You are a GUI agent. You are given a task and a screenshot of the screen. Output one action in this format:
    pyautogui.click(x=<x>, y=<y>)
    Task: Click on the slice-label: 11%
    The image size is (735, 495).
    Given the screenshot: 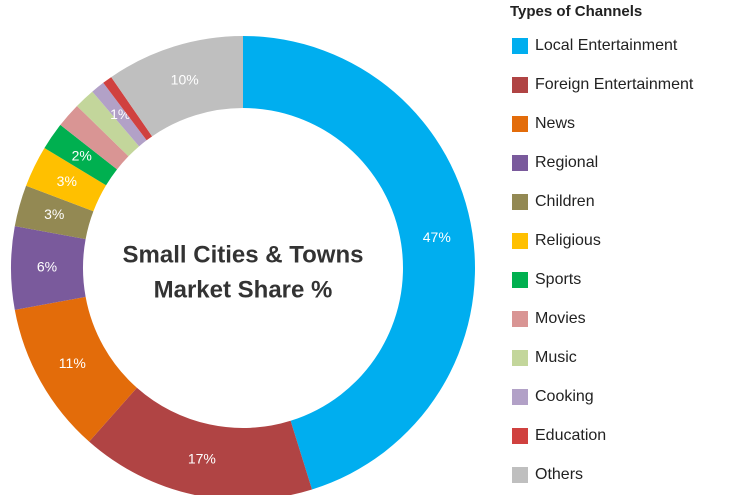 What is the action you would take?
    pyautogui.click(x=72, y=363)
    